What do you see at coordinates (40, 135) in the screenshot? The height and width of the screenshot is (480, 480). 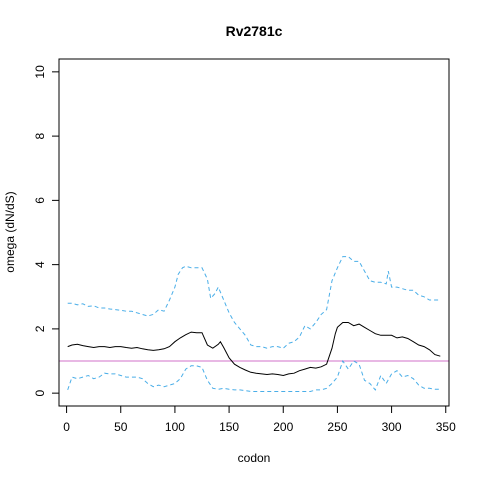 I see `y-tick-label: 8` at bounding box center [40, 135].